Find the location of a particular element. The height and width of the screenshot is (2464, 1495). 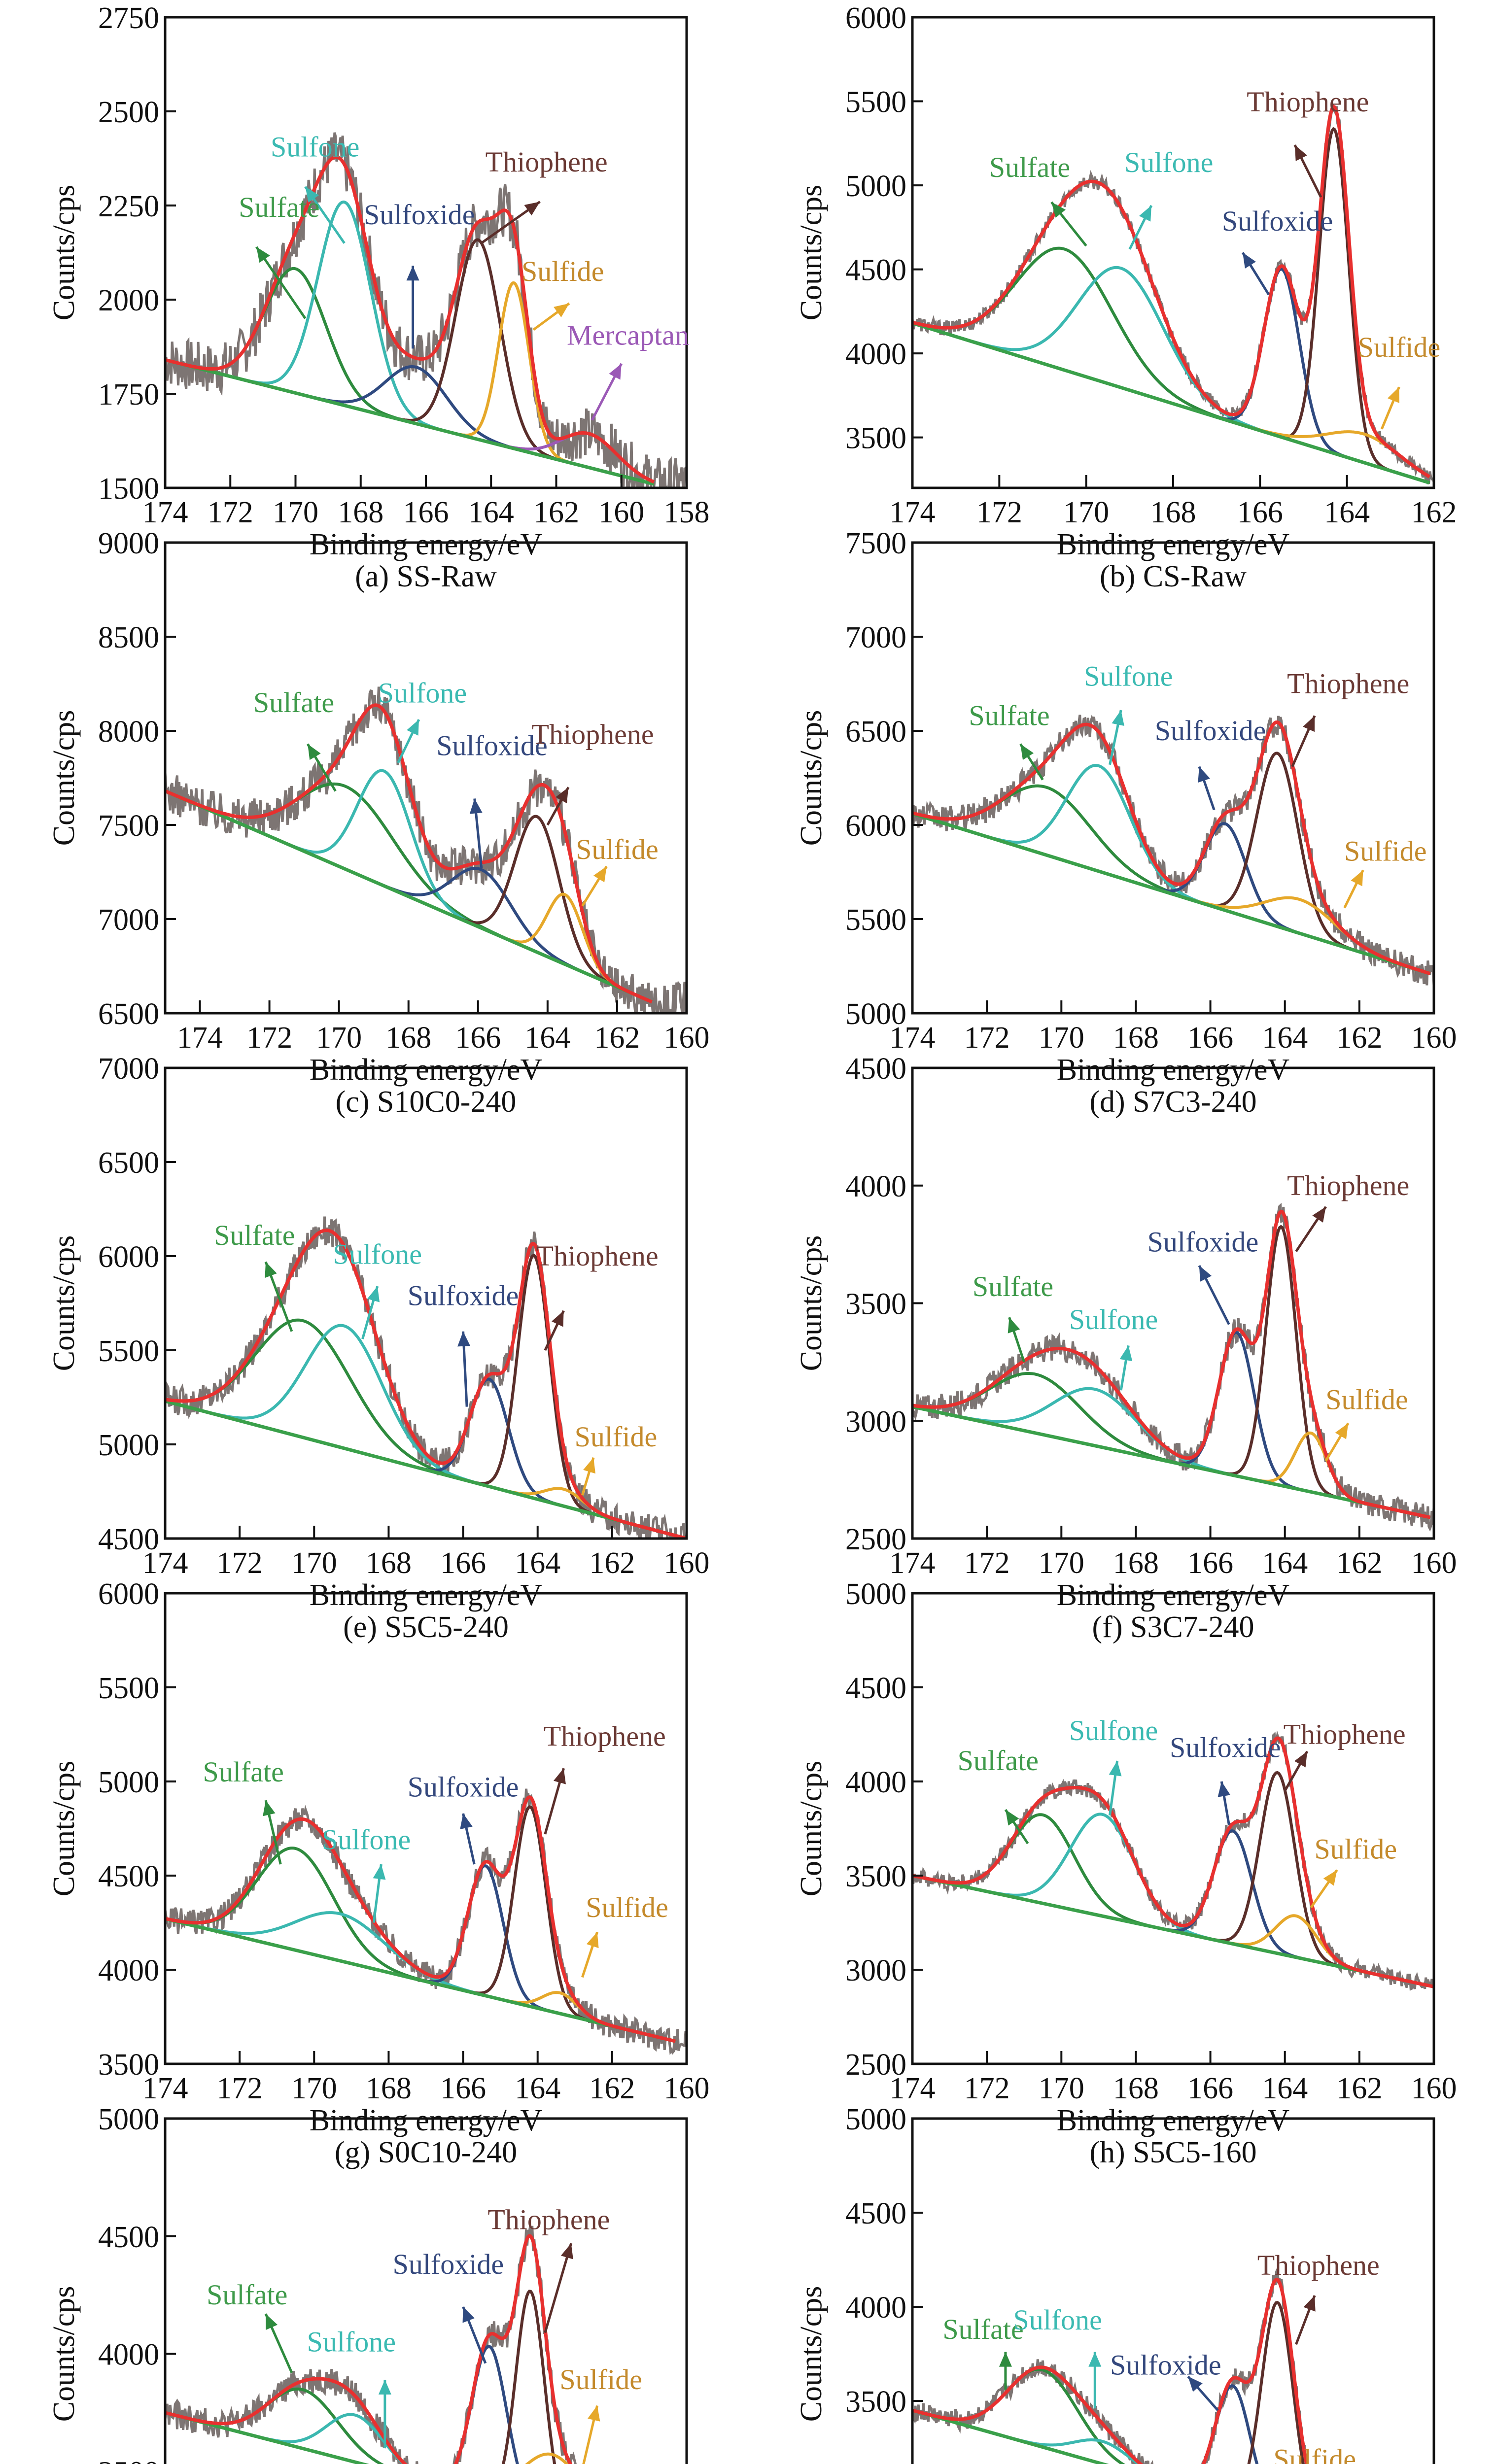

x-axis-title: Binding energy/eV is located at coordinates (1173, 1070).